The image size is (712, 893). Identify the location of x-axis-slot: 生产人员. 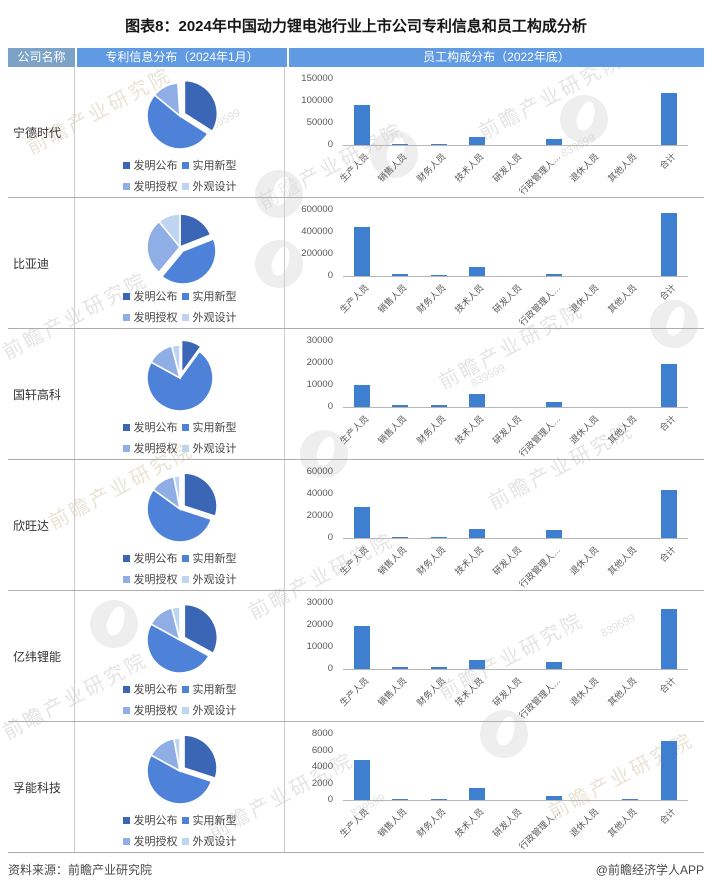
(359, 564).